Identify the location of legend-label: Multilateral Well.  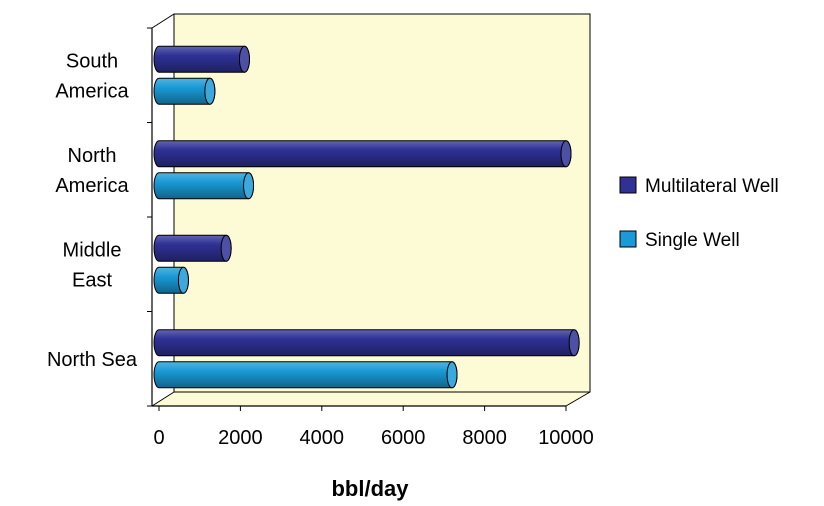
(712, 186).